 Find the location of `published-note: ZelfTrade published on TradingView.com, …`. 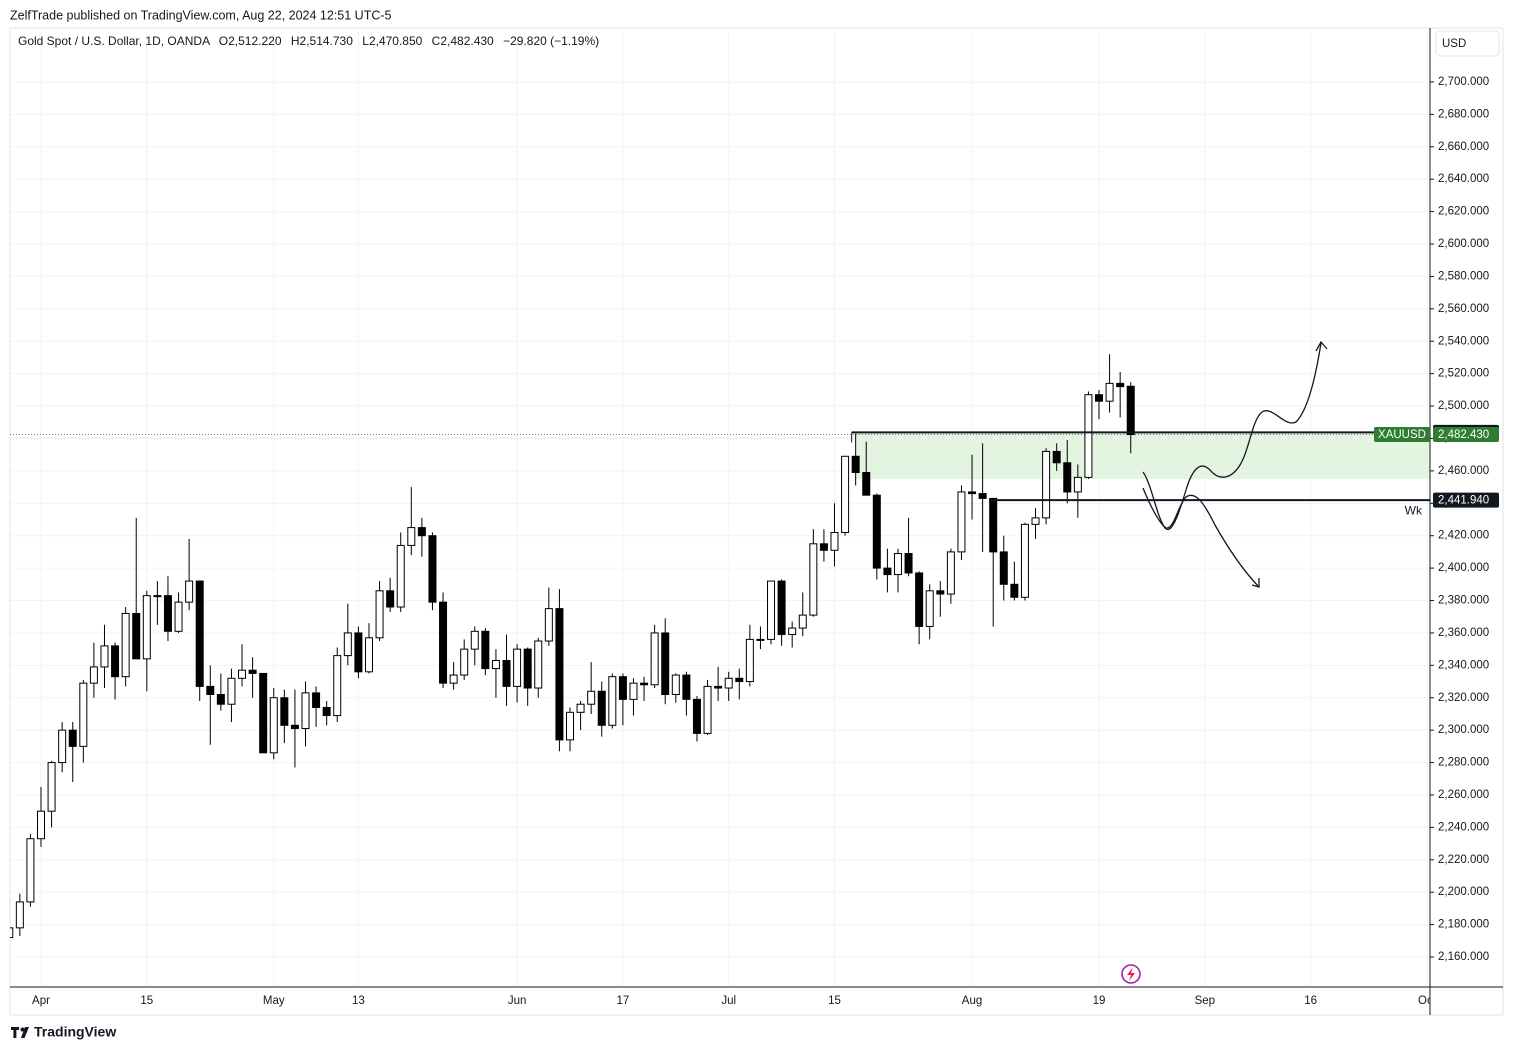

published-note: ZelfTrade published on TradingView.com, … is located at coordinates (201, 15).